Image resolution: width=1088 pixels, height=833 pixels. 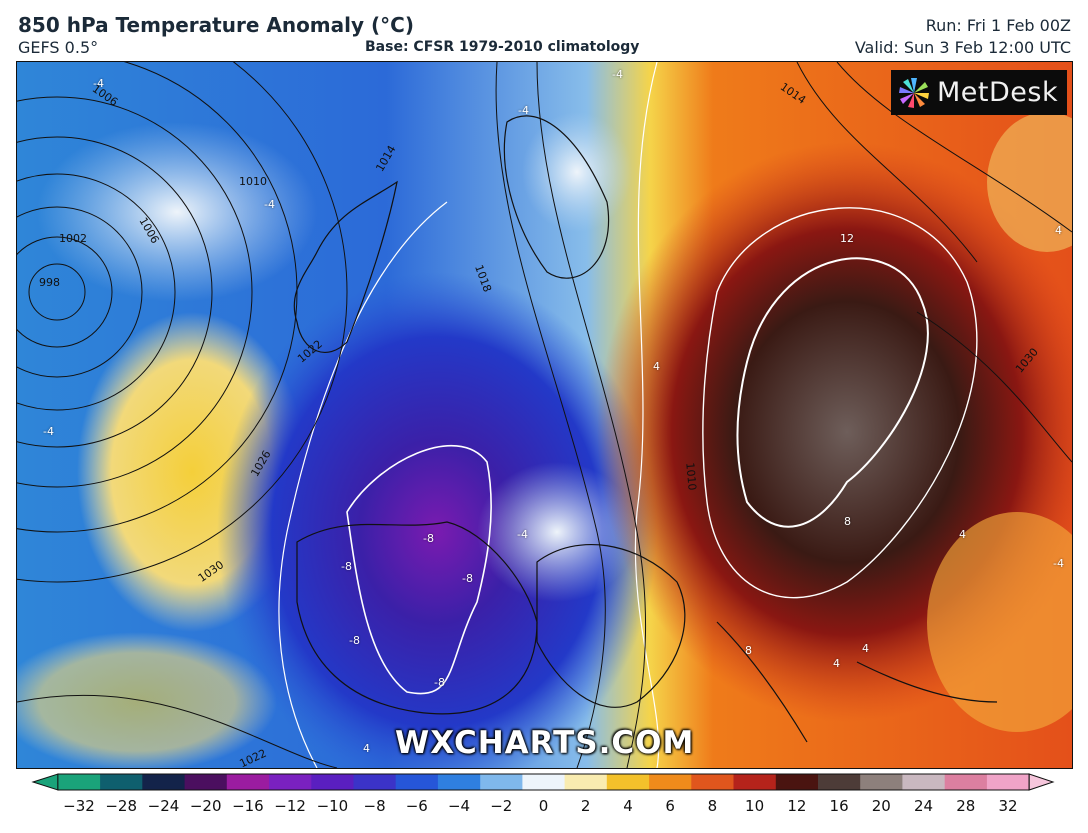 What do you see at coordinates (881, 806) in the screenshot?
I see `colorbar-tick-label: 20` at bounding box center [881, 806].